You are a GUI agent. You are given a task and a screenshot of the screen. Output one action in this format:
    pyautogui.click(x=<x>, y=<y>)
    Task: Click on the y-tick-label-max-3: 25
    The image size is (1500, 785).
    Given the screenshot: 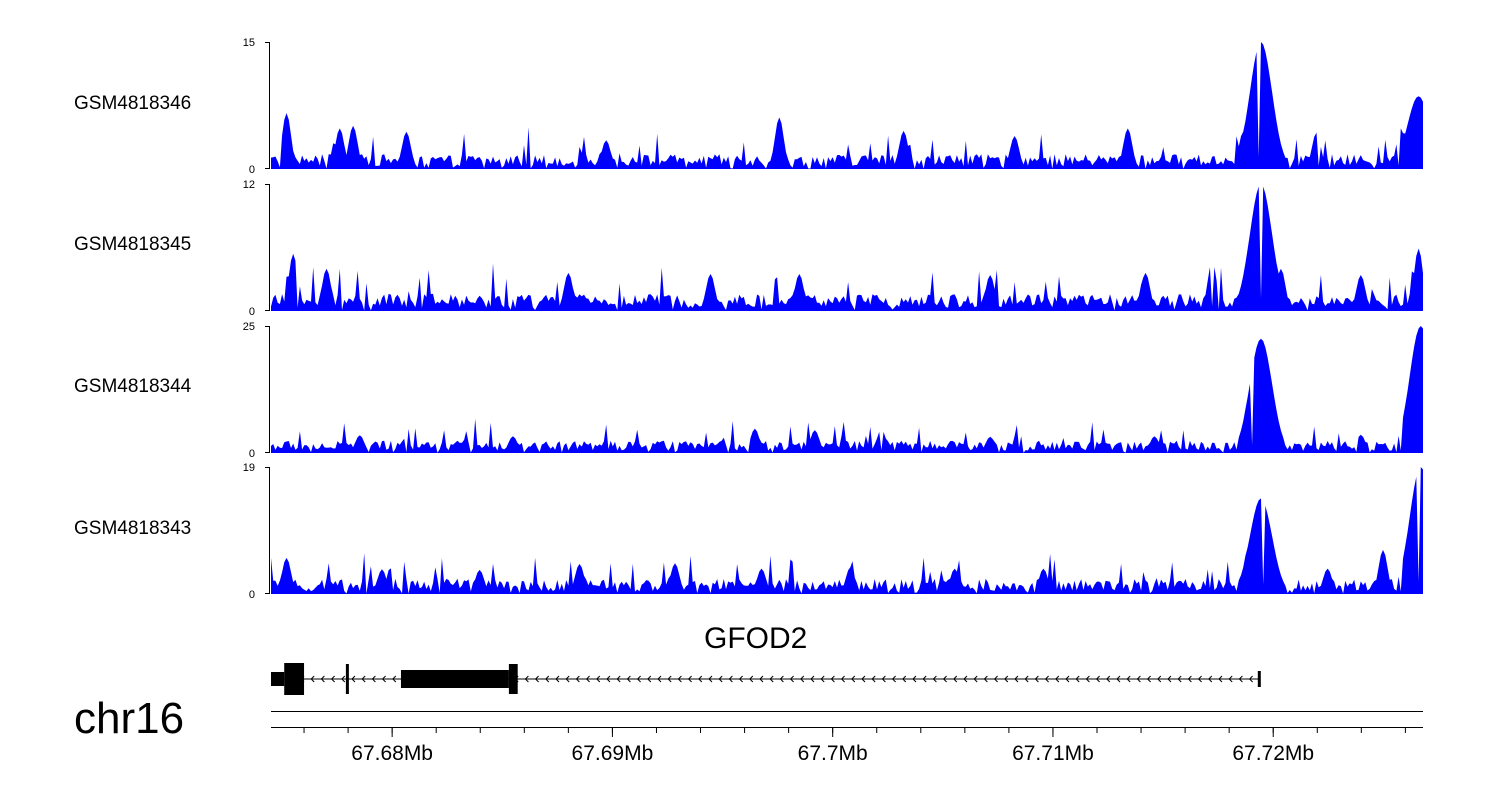 What is the action you would take?
    pyautogui.click(x=249, y=327)
    